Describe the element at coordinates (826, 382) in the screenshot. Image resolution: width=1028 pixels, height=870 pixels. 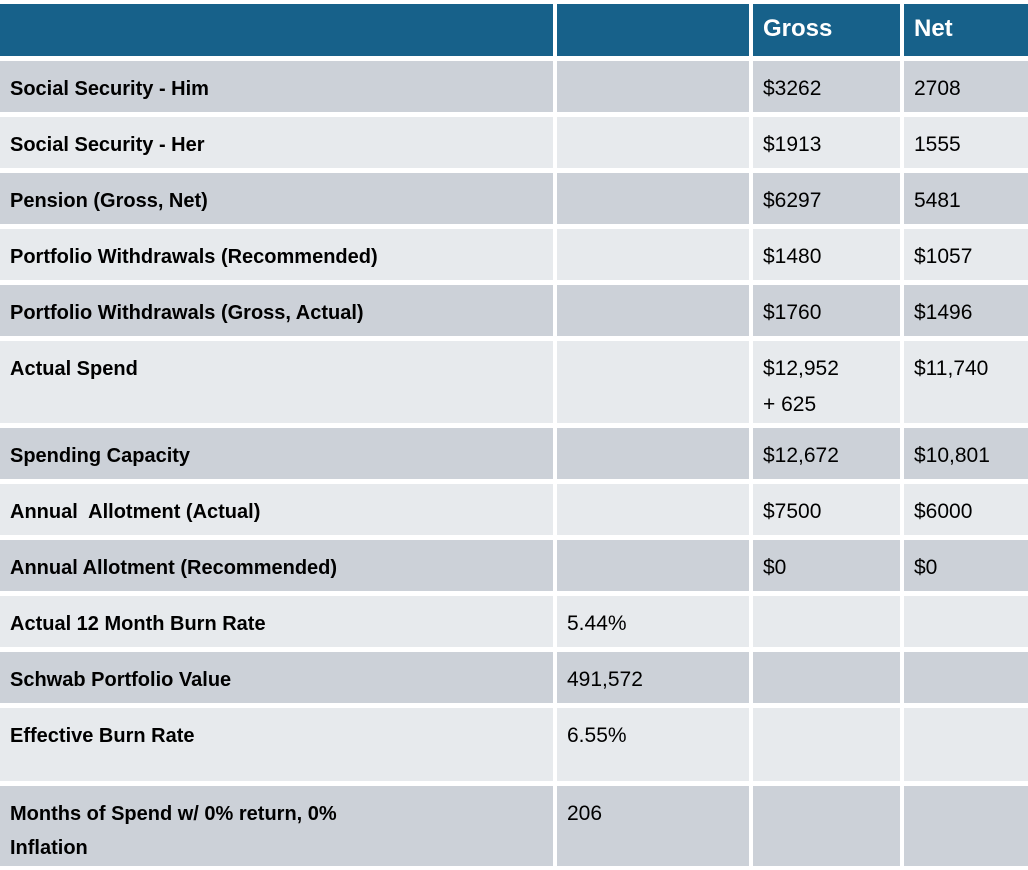
I see `gross-value-cell: $12,952 + 625` at that location.